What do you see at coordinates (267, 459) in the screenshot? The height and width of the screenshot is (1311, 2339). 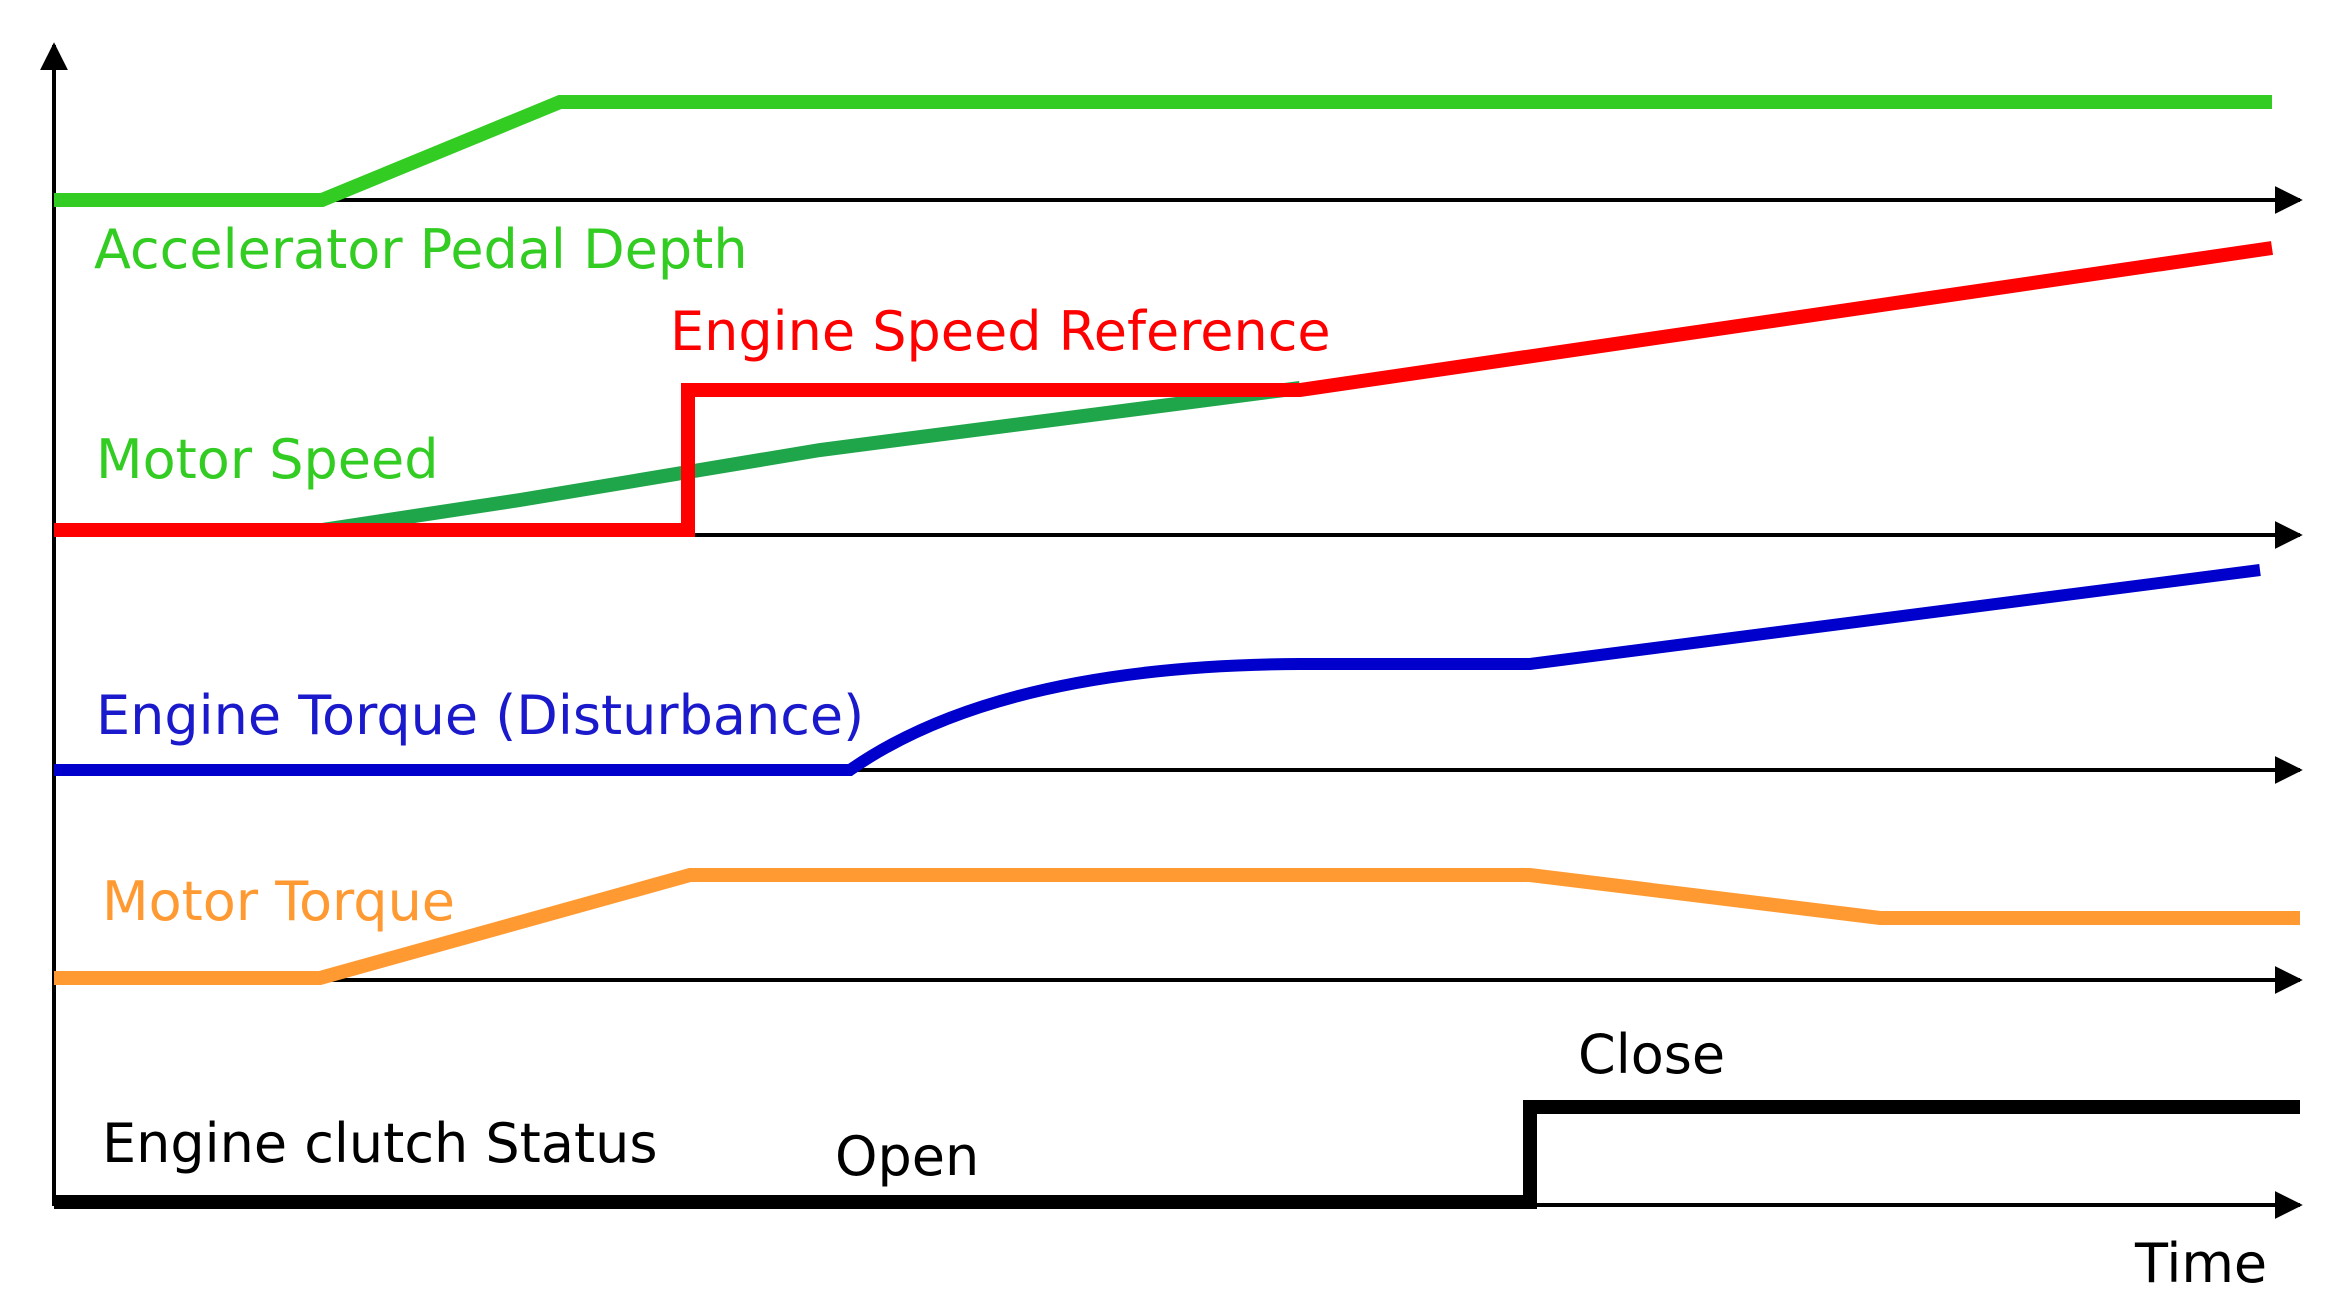 I see `motor-speed-label: Motor Speed` at bounding box center [267, 459].